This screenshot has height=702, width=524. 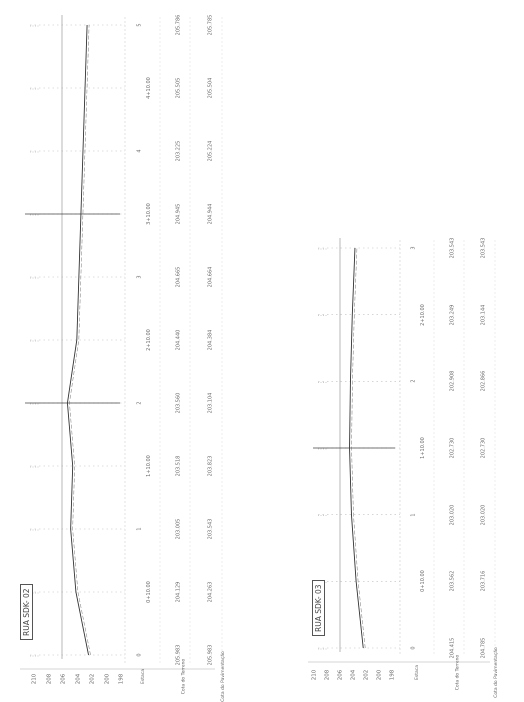 I want to click on station-terreno: 205.505, so click(x=178, y=88).